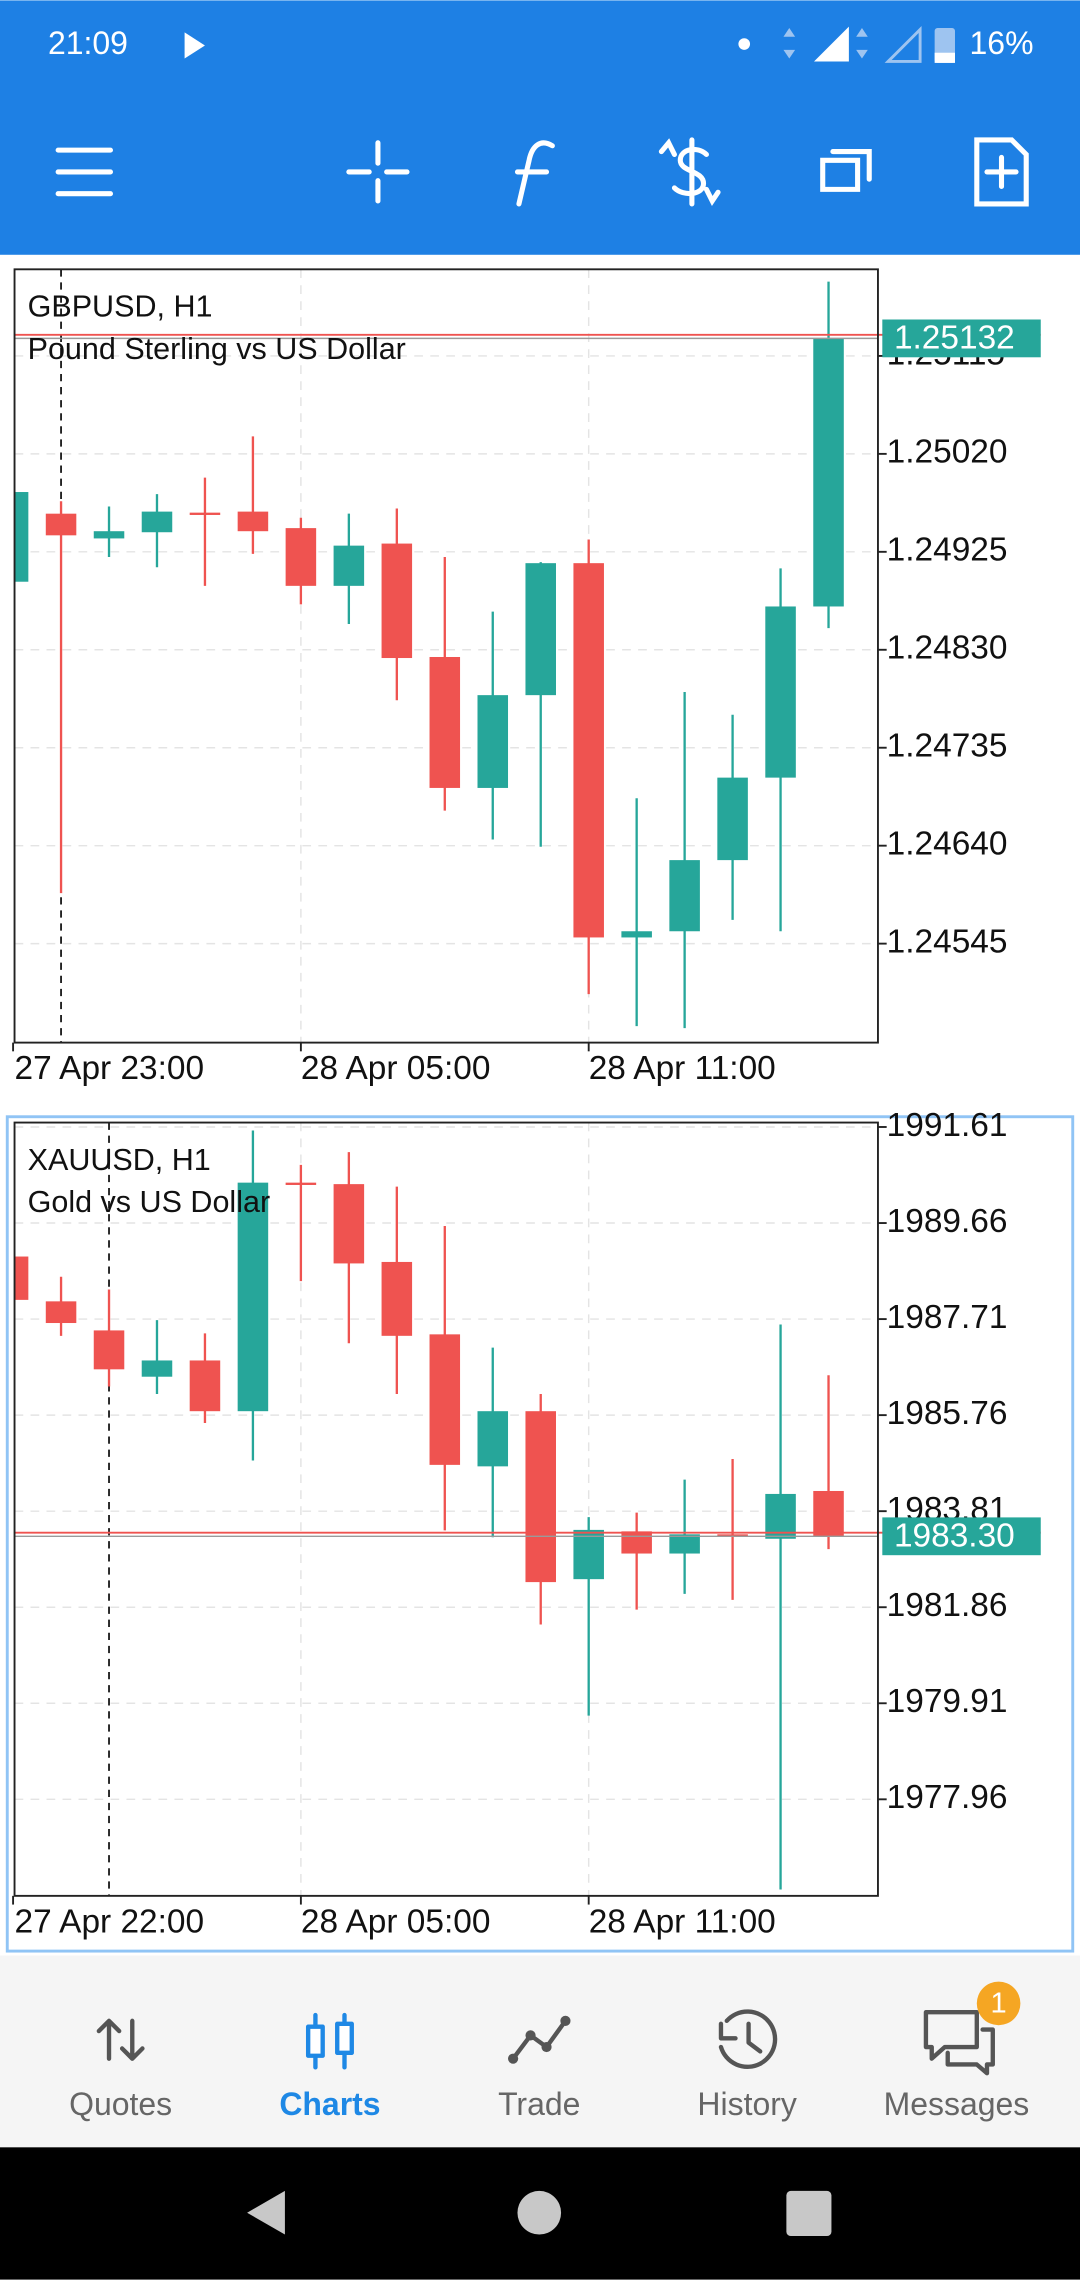  What do you see at coordinates (944, 57) in the screenshot?
I see `battery-level` at bounding box center [944, 57].